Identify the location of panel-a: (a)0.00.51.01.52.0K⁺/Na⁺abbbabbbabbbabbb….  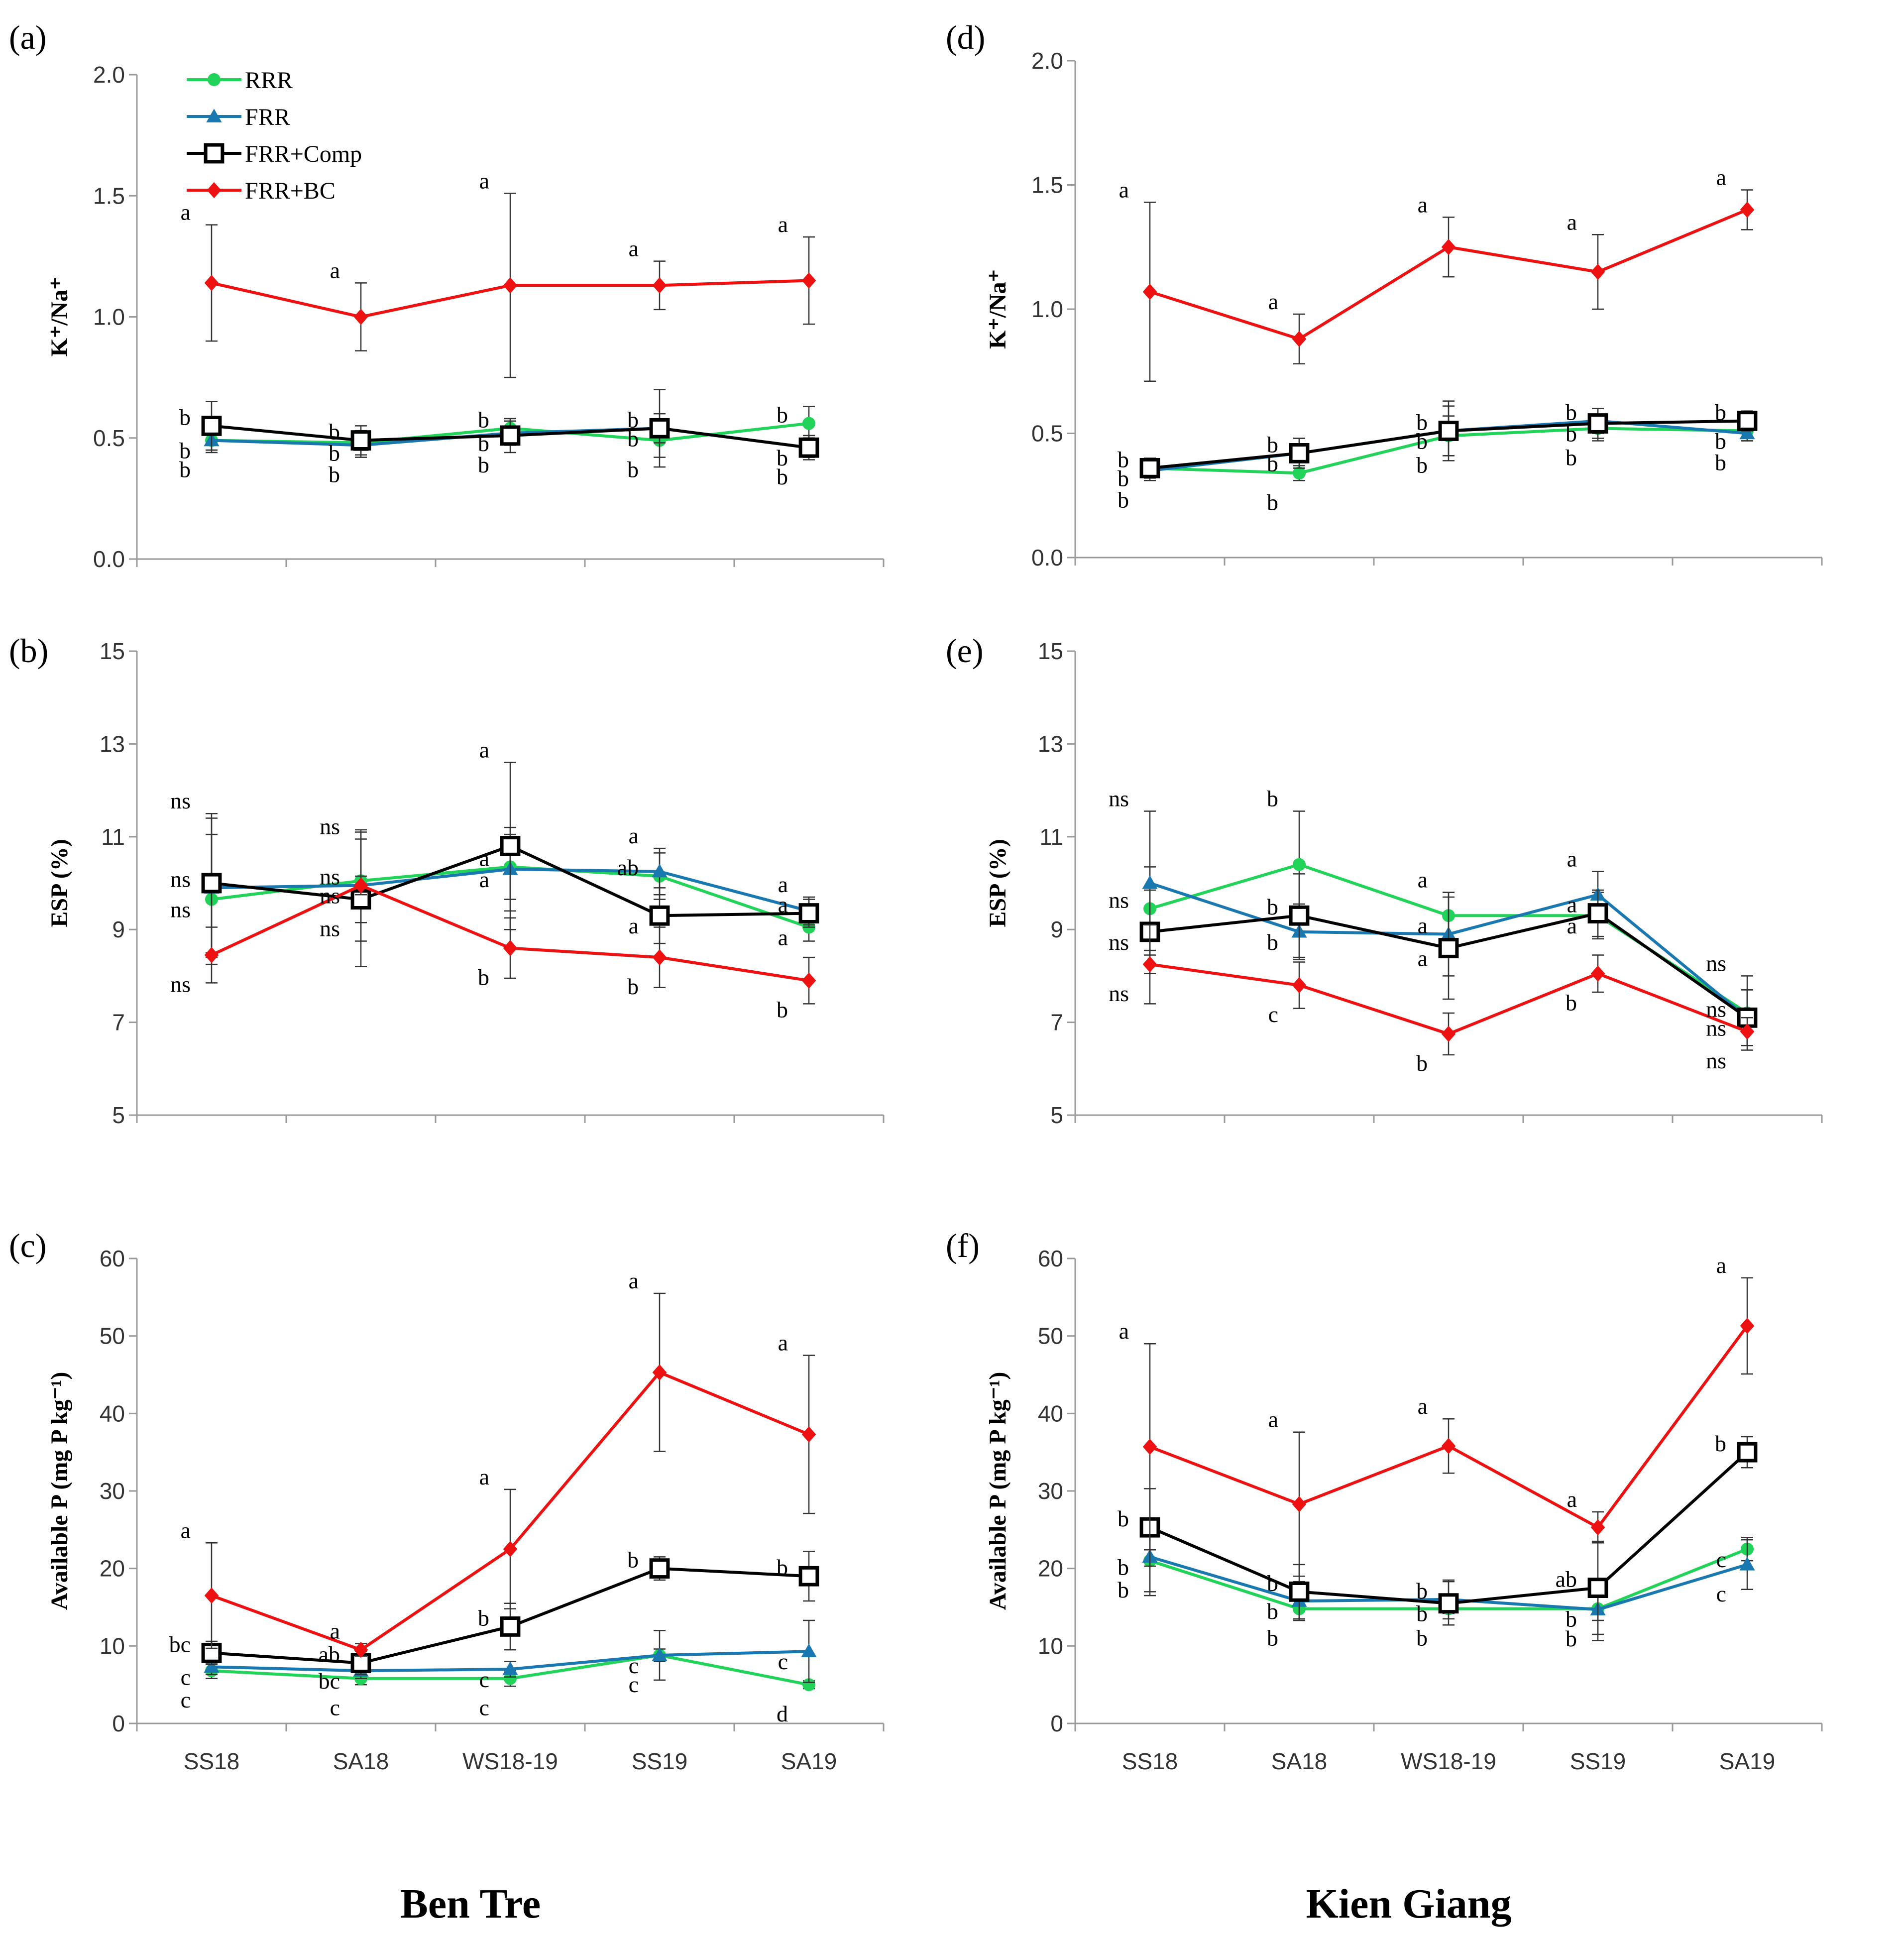
(447, 295).